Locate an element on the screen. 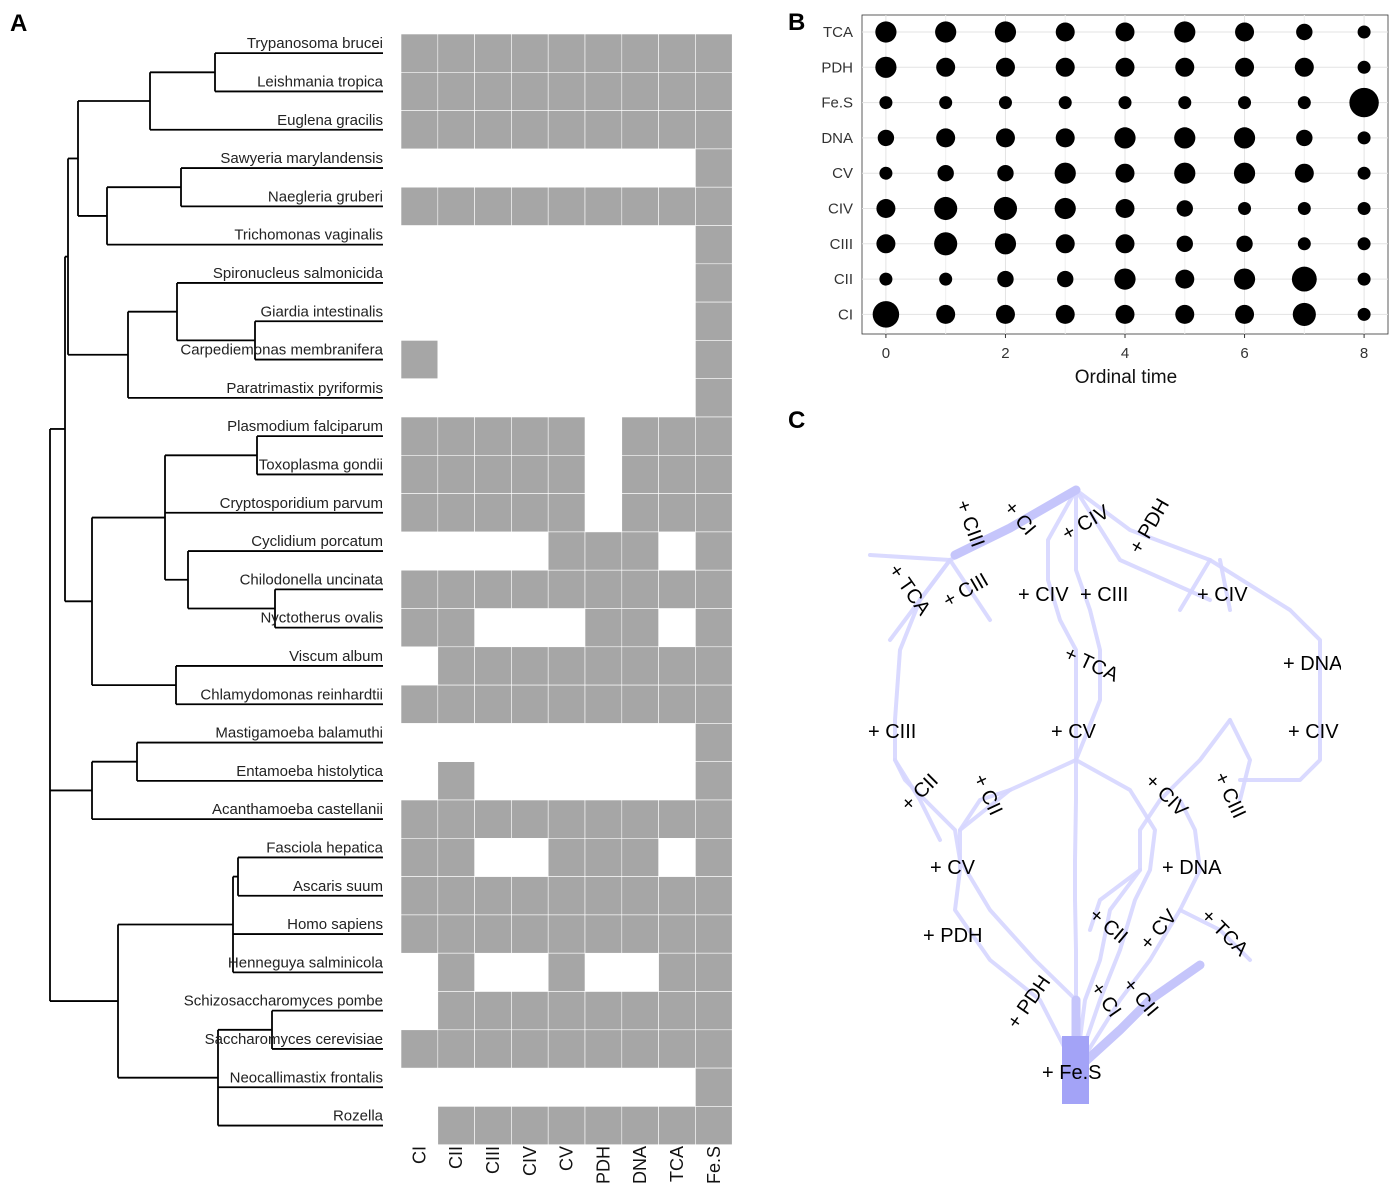  network-label: + TCA is located at coordinates (1091, 665).